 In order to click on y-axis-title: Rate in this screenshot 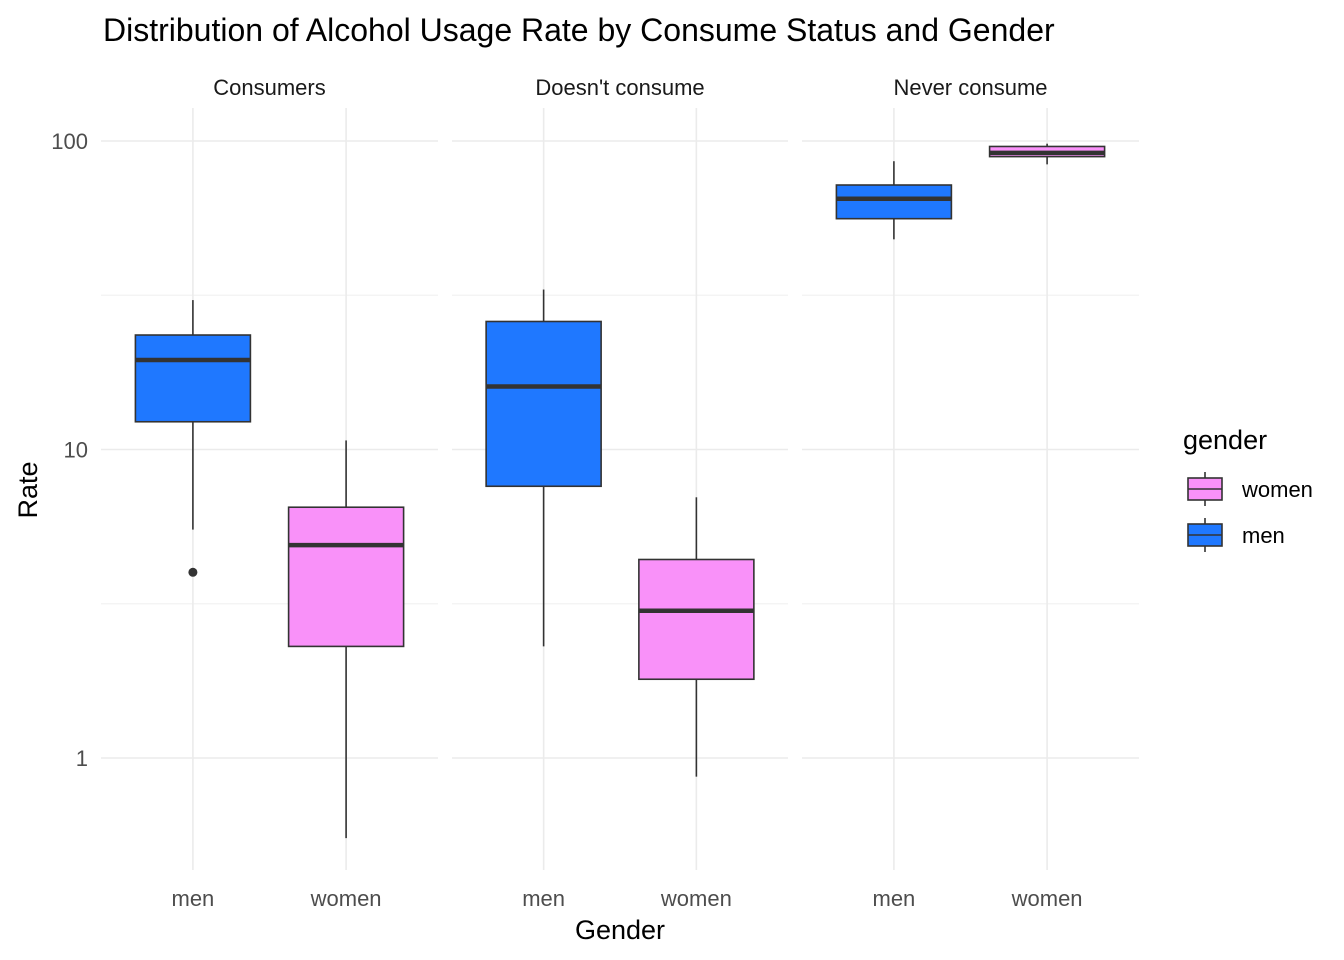, I will do `click(28, 489)`.